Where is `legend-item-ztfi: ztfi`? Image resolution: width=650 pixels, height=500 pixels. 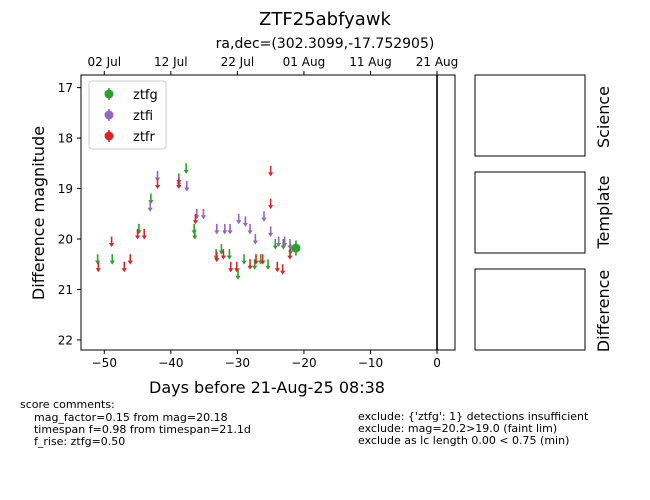
legend-item-ztfi: ztfi is located at coordinates (128, 116).